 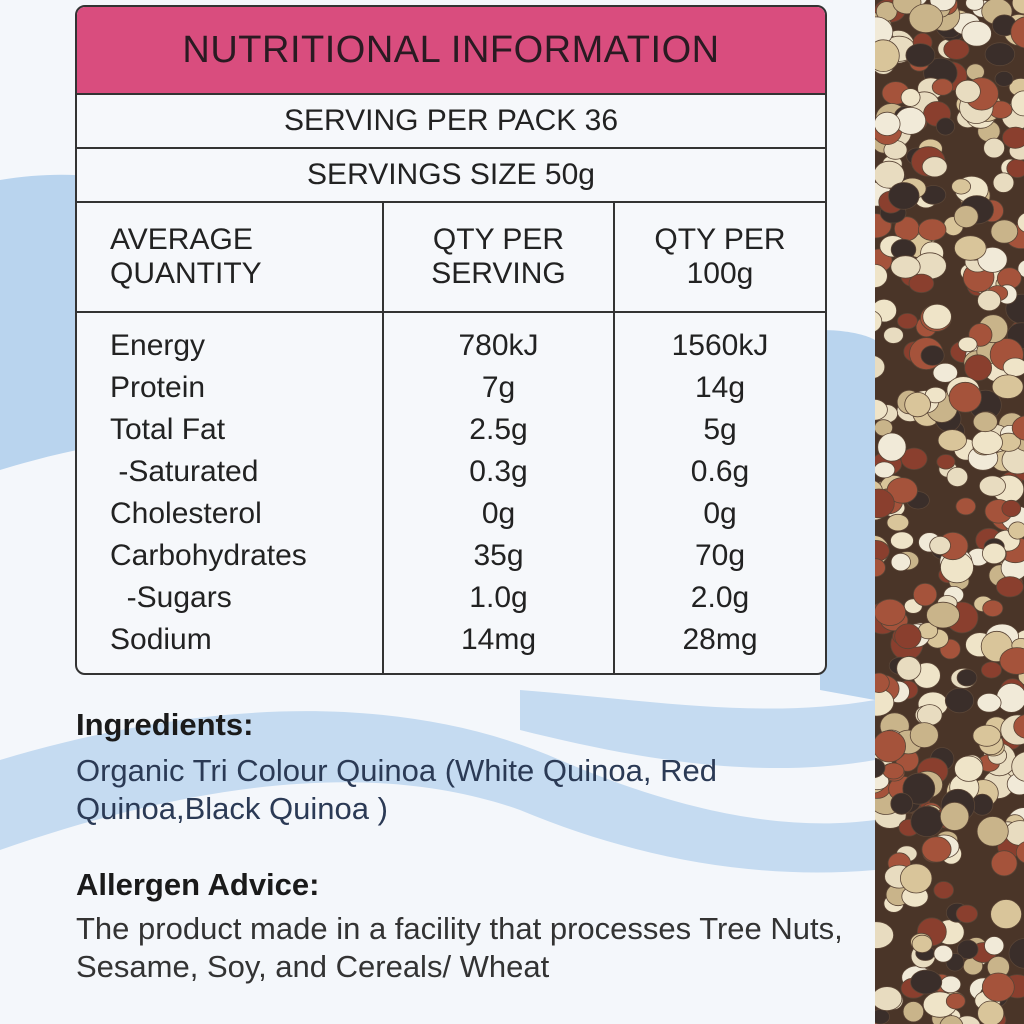 I want to click on ingredients-heading: Ingredients:, so click(x=165, y=724).